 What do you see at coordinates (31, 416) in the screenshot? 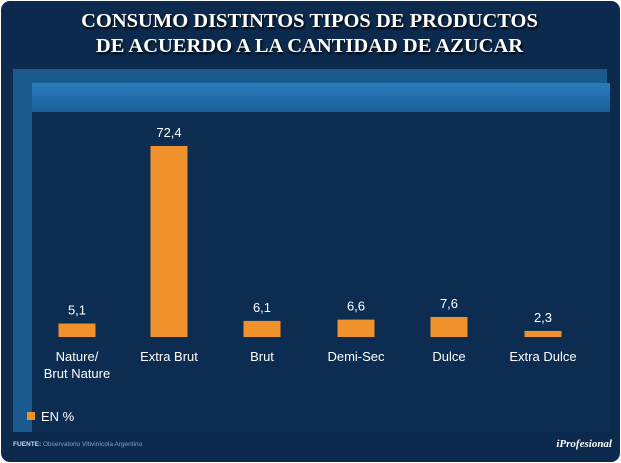
I see `legend-swatch` at bounding box center [31, 416].